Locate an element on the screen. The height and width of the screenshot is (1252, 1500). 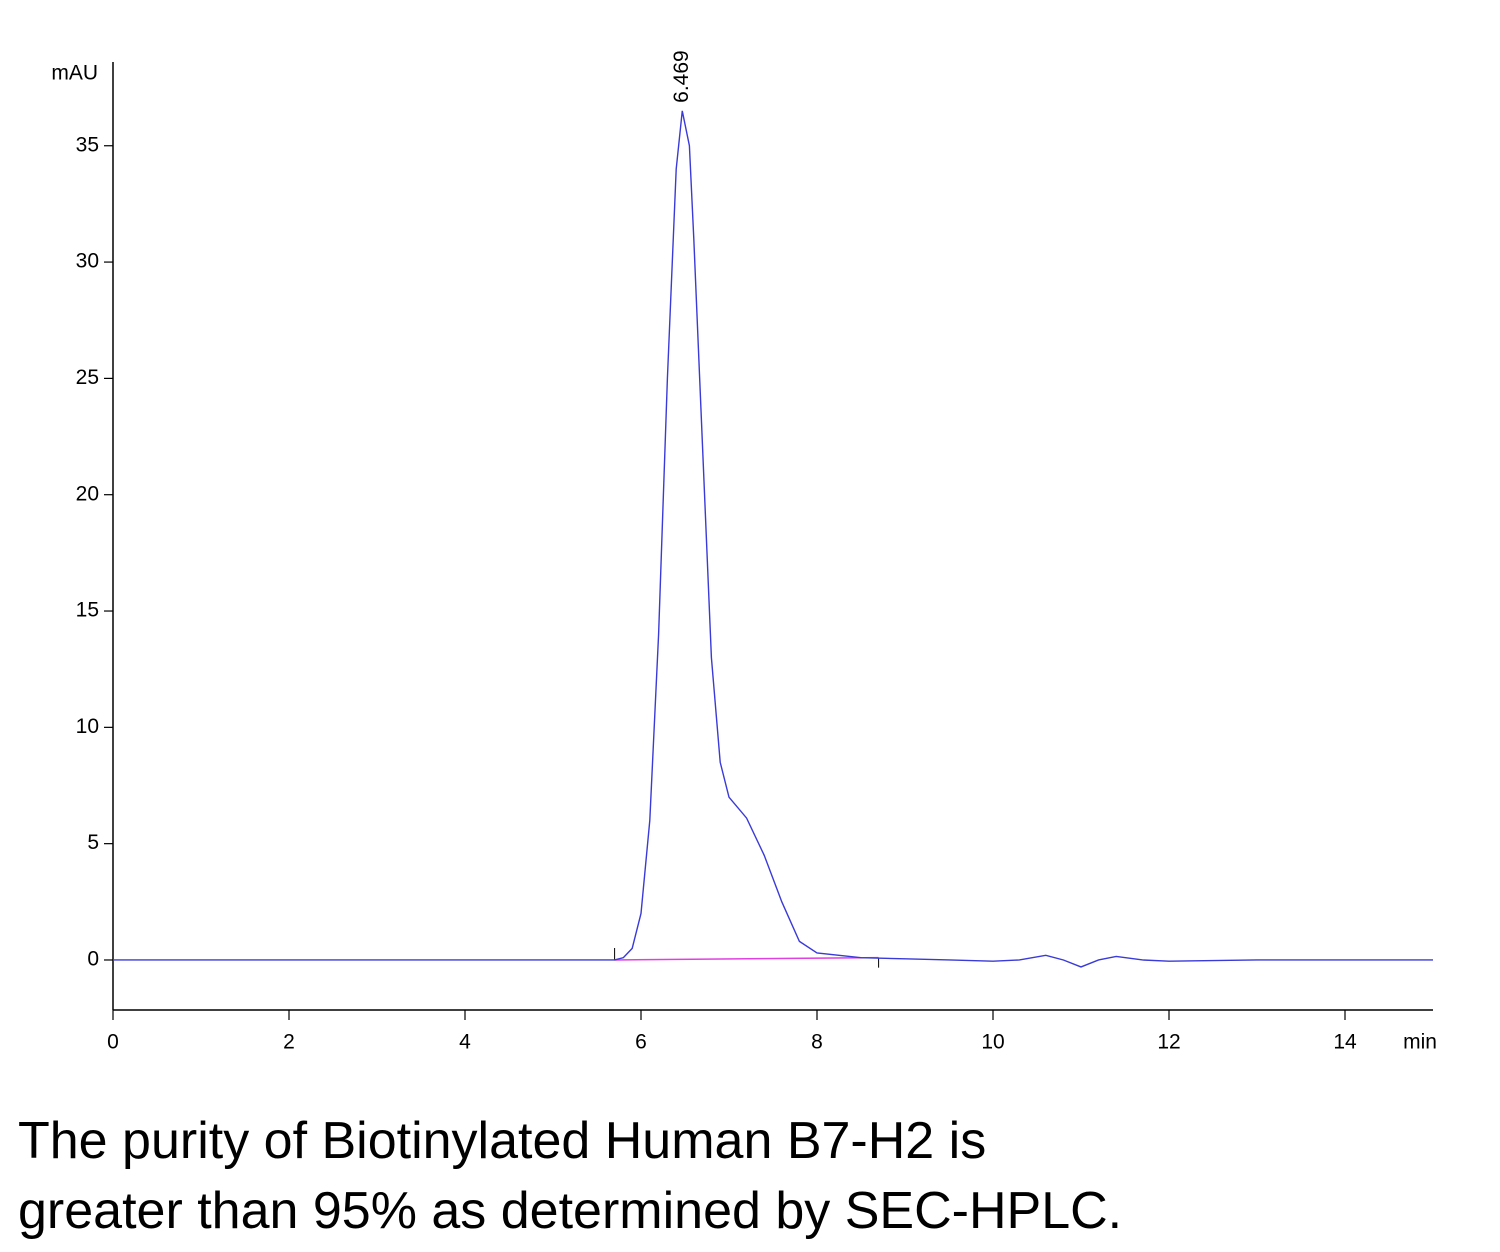
y-tick-label: 0 is located at coordinates (93, 959).